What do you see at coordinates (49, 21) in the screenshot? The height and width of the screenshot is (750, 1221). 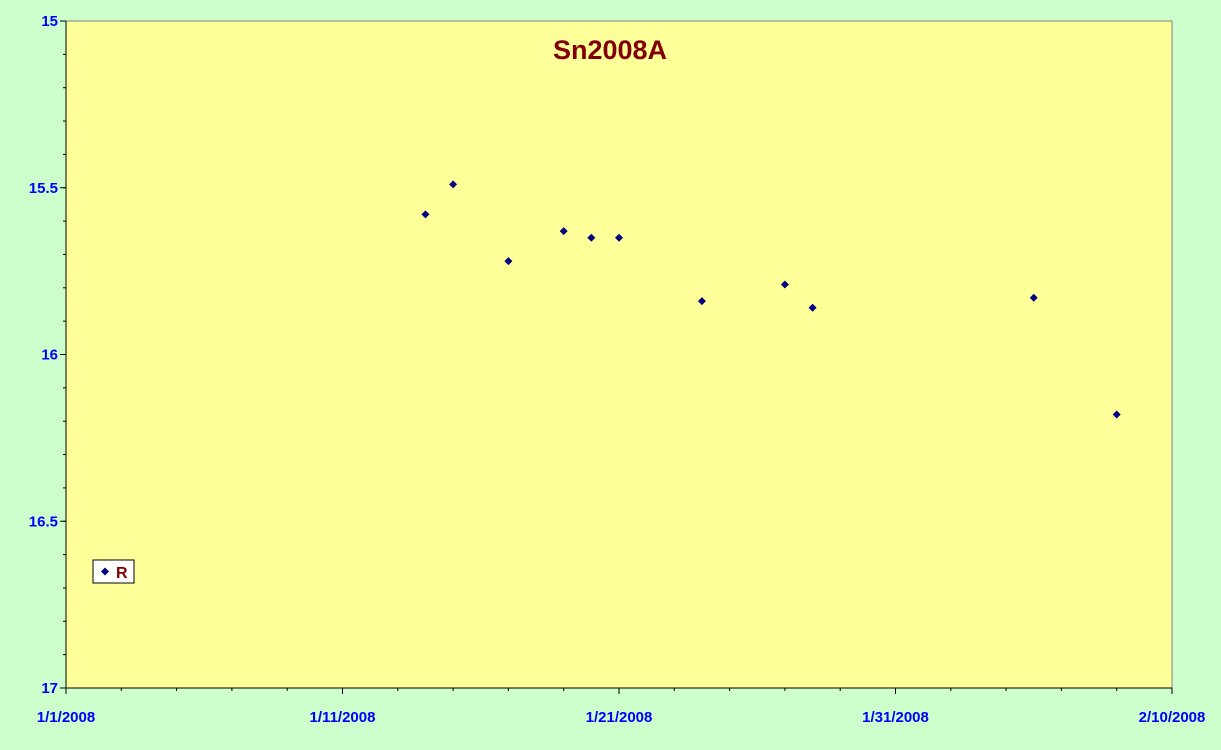 I see `y-tick-label: 15` at bounding box center [49, 21].